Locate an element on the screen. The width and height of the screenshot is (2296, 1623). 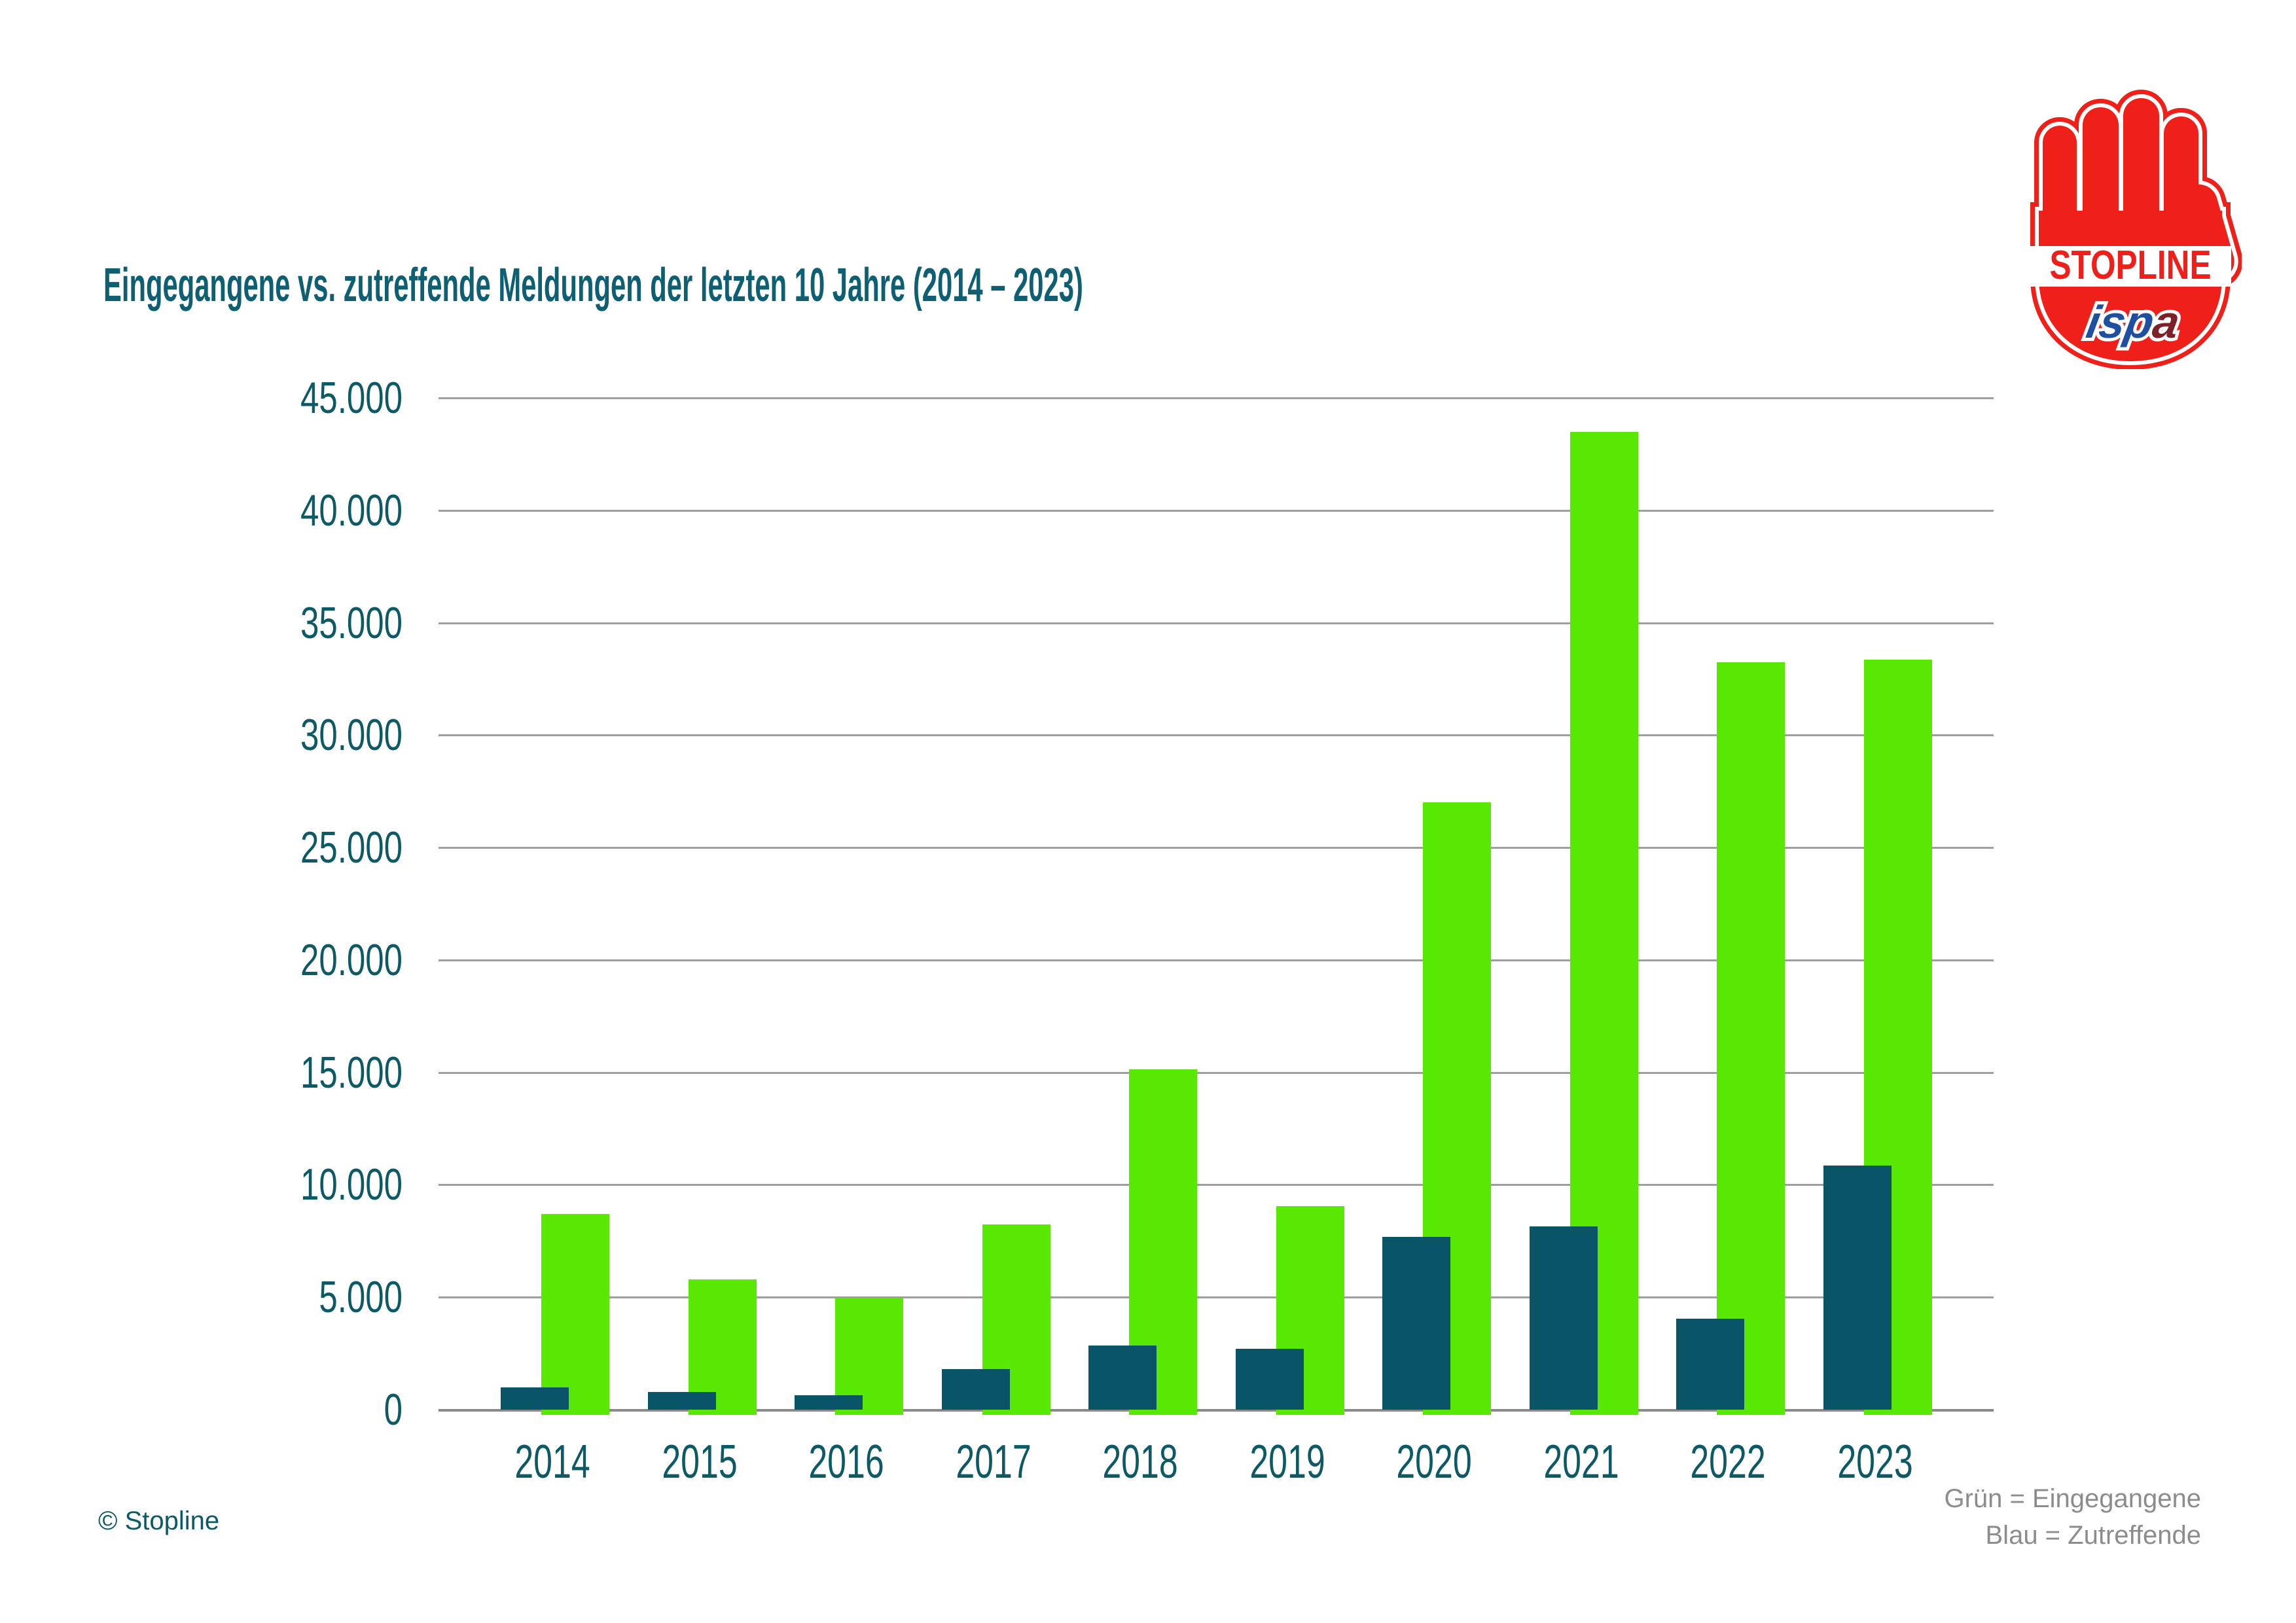
stopline-ispa-logo: STOPLINE ispa is located at coordinates (2136, 230).